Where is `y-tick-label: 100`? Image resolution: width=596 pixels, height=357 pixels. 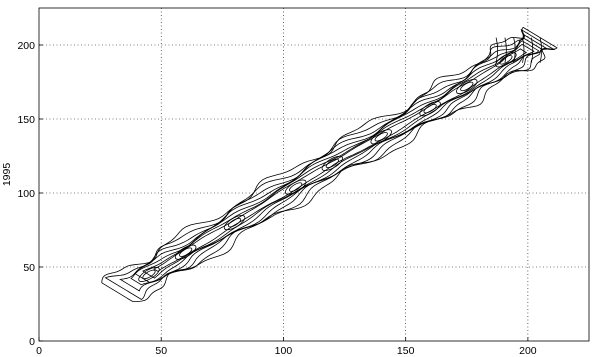
y-tick-label: 100 is located at coordinates (26, 194).